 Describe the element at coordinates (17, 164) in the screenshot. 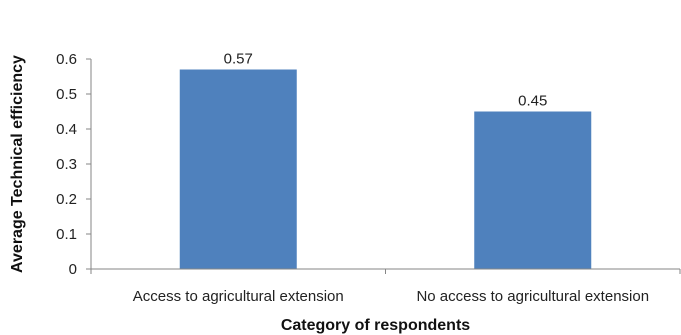

I see `y-axis-title: Average Technical efficiency` at that location.